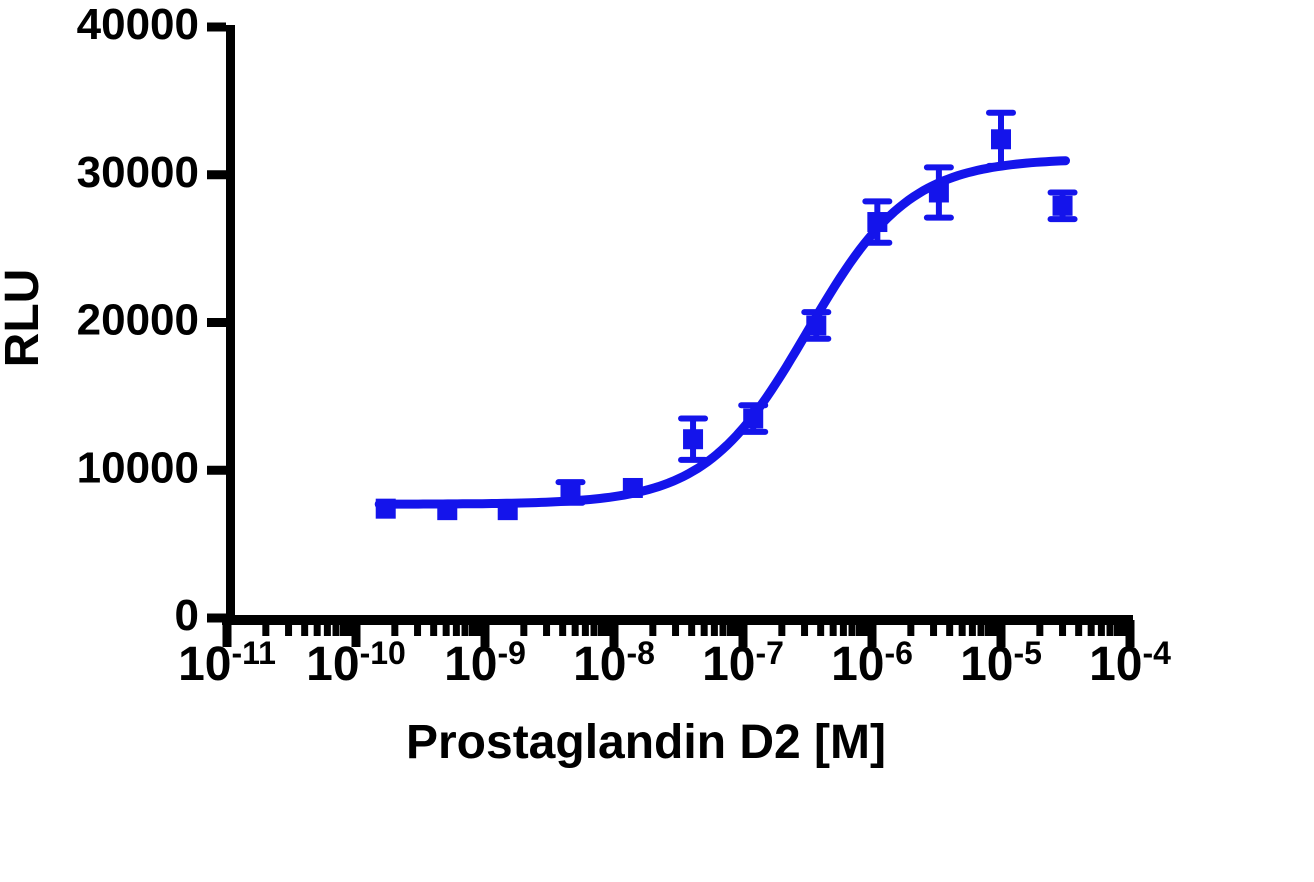 The image size is (1314, 882). I want to click on y-tick-label: 0, so click(187, 615).